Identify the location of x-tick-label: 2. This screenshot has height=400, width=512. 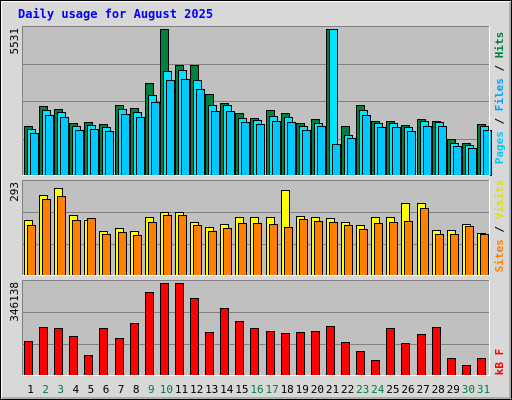
(45, 389).